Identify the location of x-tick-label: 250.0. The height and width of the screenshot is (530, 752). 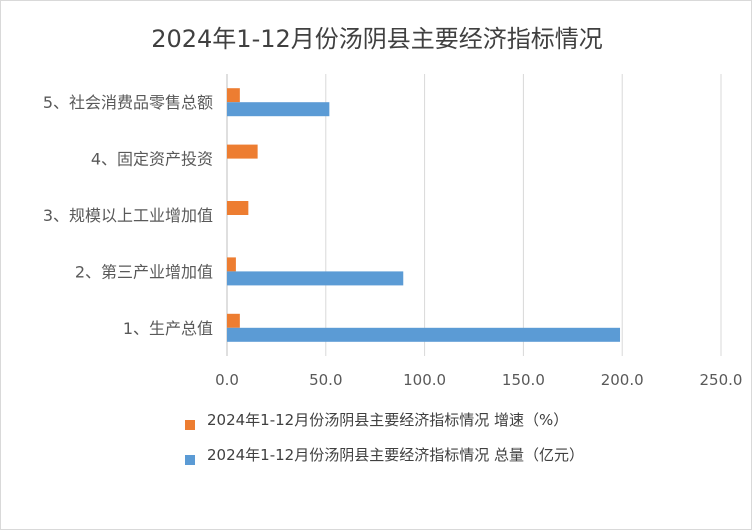
(721, 380).